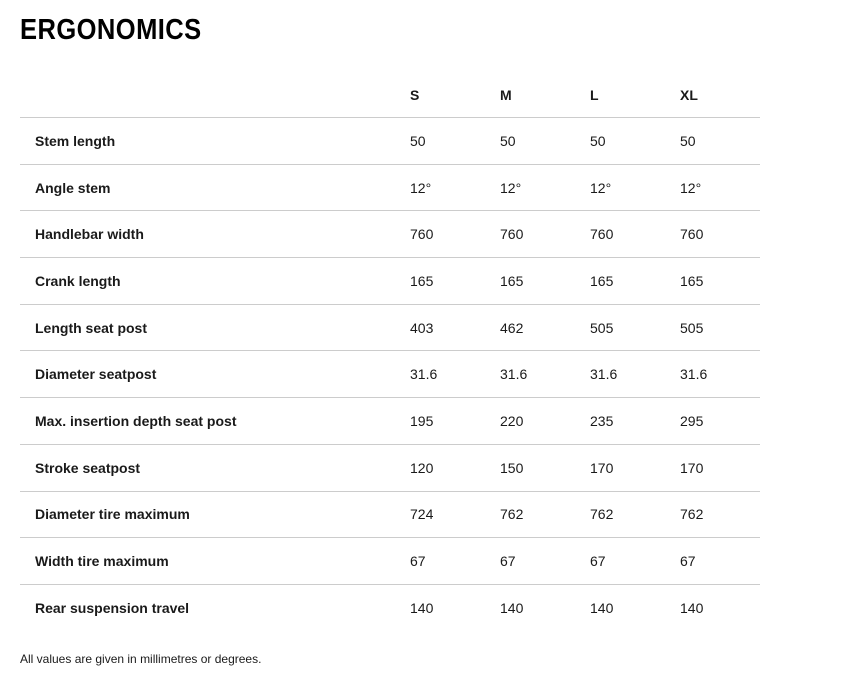 The height and width of the screenshot is (673, 853). Describe the element at coordinates (422, 327) in the screenshot. I see `value-cell: 403` at that location.